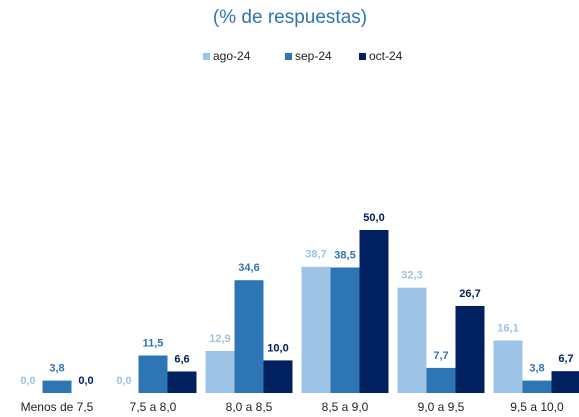 Image resolution: width=579 pixels, height=417 pixels. I want to click on chart-title: (% de respuestas), so click(290, 17).